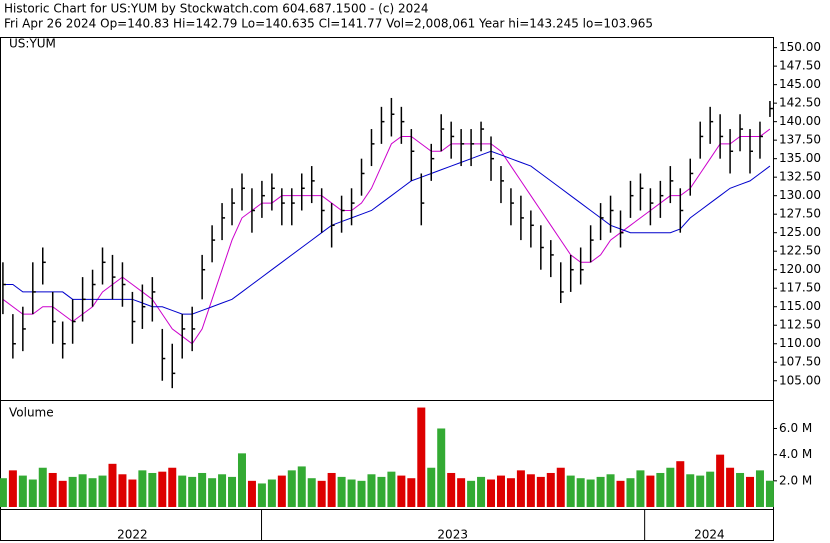 This screenshot has height=543, width=830. I want to click on y-tick-label: 125.00, so click(800, 232).